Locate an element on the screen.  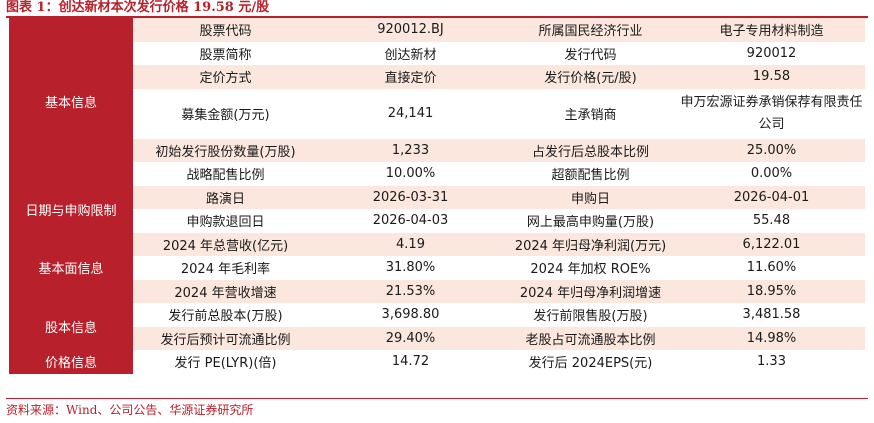
field-label: 所属国民经济行业 is located at coordinates (590, 30).